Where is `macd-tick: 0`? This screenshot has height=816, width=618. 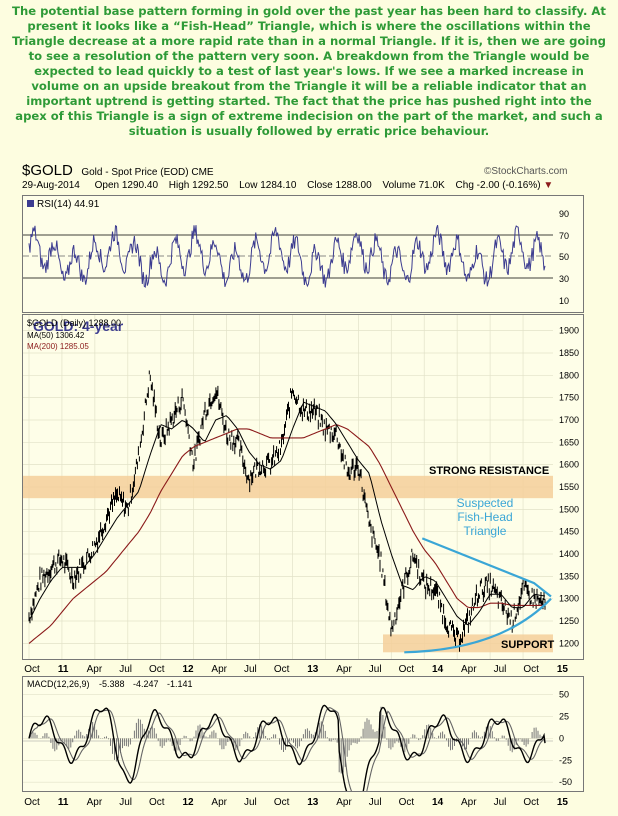
macd-tick: 0 is located at coordinates (561, 738).